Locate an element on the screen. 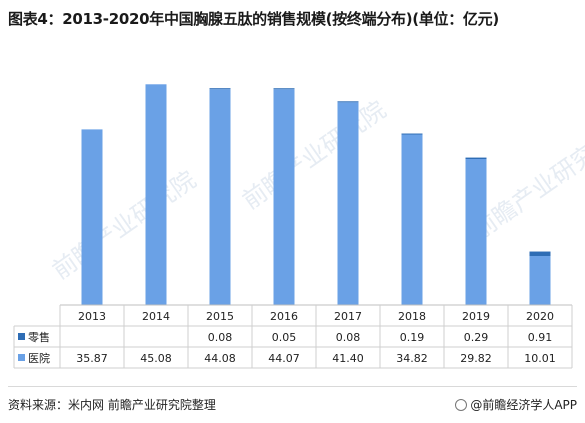  legend-swatch-retail is located at coordinates (21, 336).